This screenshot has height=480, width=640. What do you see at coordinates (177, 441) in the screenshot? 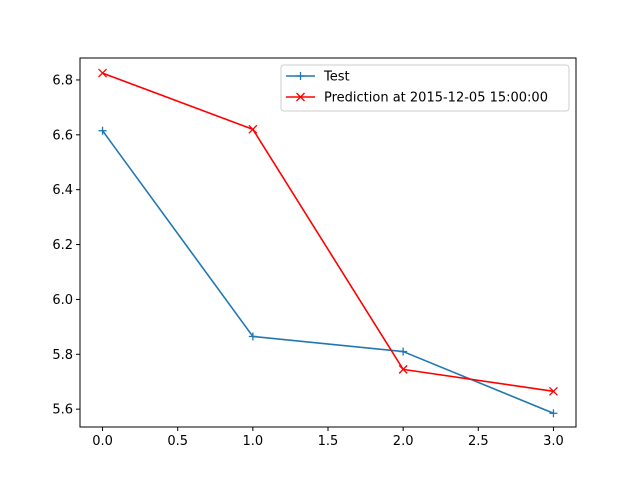
I see `x-tick-label: 0.5` at bounding box center [177, 441].